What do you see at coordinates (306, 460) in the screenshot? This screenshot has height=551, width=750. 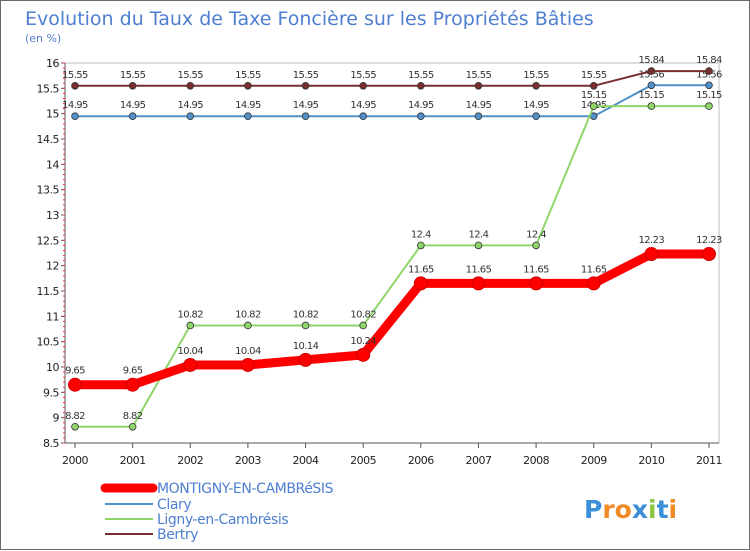 I see `x-tick-label: 2004` at bounding box center [306, 460].